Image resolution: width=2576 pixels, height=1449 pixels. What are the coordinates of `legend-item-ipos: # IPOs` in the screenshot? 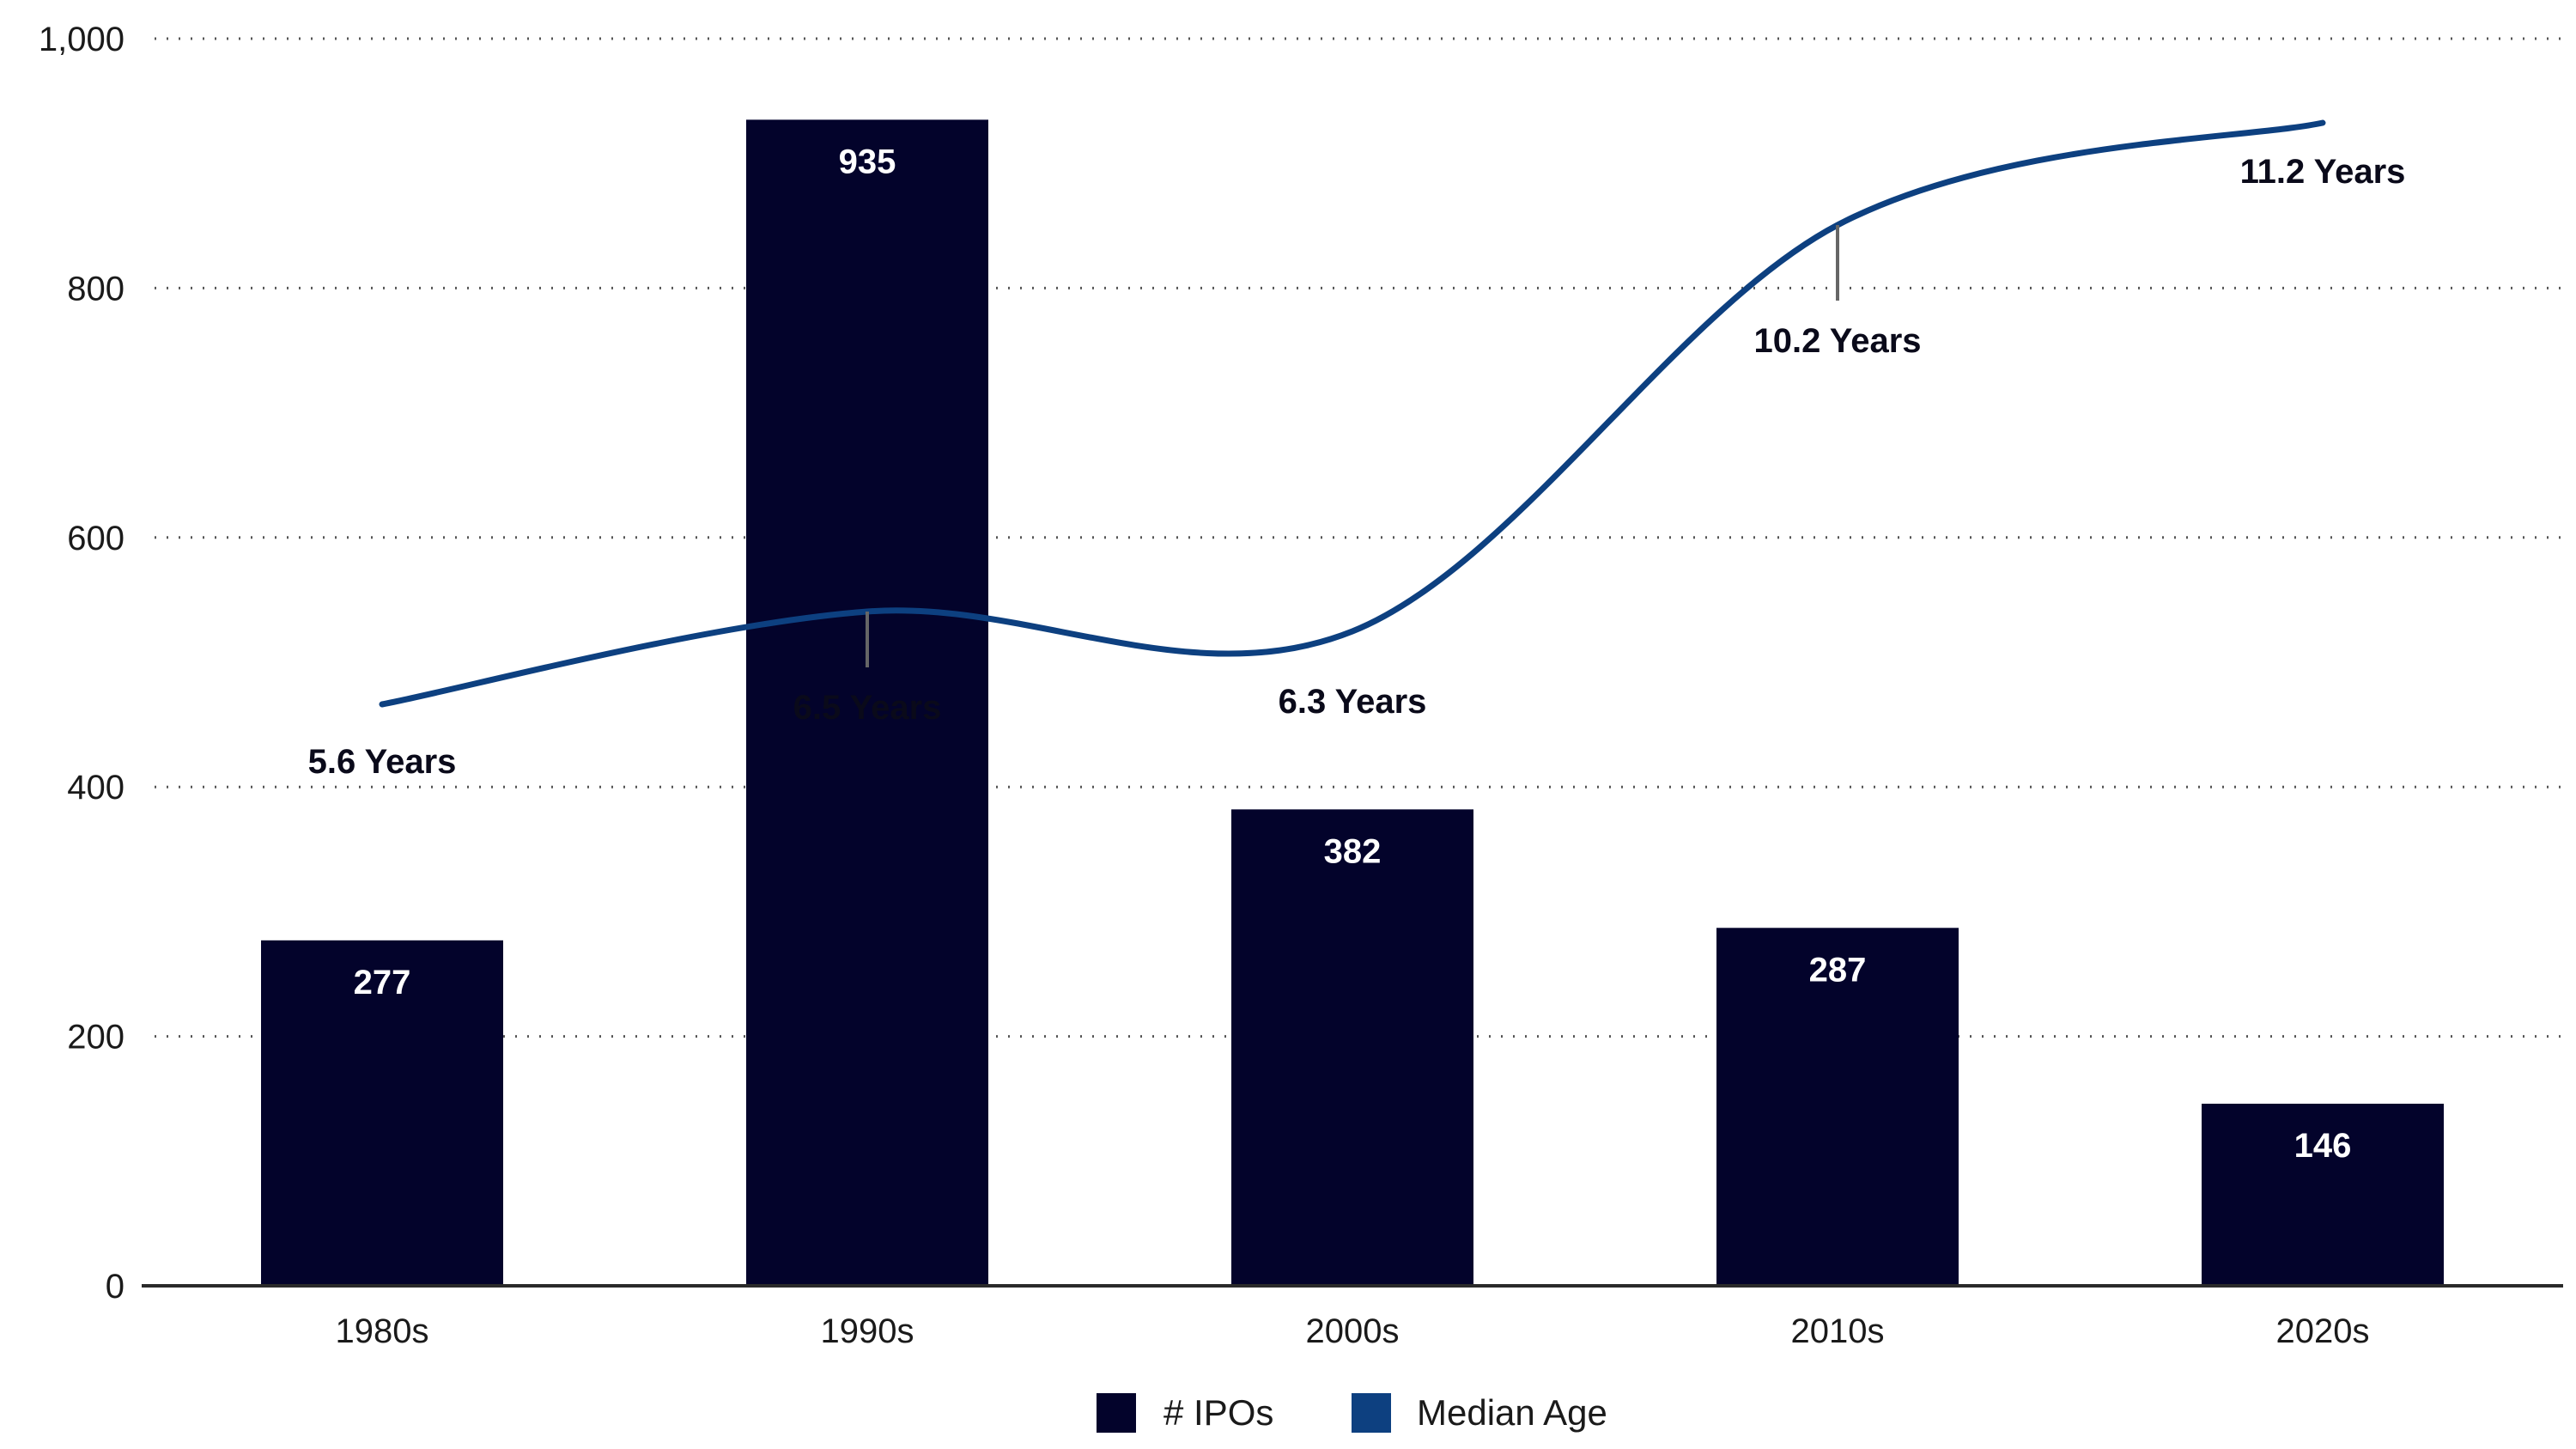 It's located at (1185, 1412).